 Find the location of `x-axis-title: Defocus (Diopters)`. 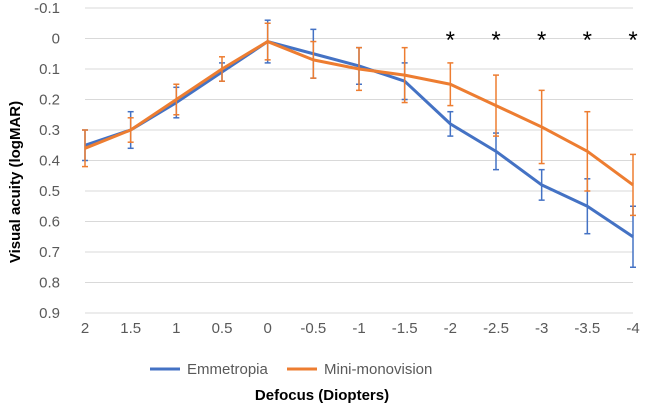

x-axis-title: Defocus (Diopters) is located at coordinates (322, 395).